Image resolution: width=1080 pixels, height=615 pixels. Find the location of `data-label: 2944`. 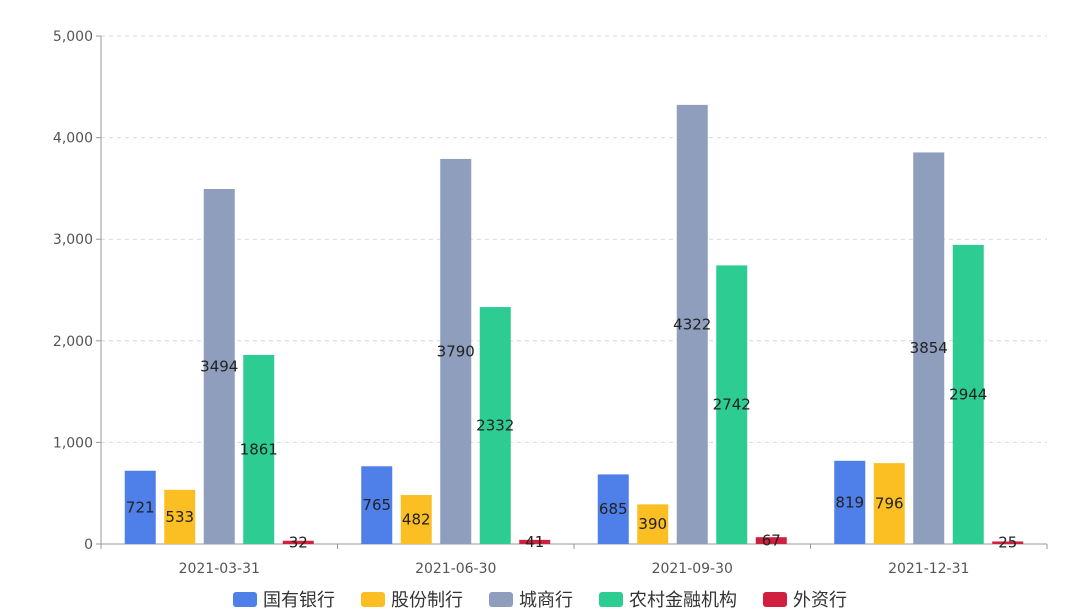

data-label: 2944 is located at coordinates (968, 394).